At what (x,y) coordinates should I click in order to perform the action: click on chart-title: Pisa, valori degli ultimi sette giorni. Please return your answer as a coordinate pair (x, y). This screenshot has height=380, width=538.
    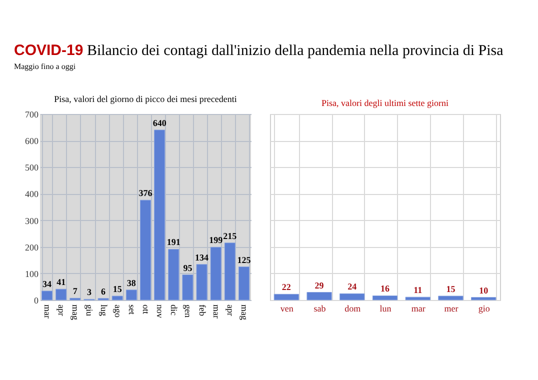
    Looking at the image, I should click on (385, 103).